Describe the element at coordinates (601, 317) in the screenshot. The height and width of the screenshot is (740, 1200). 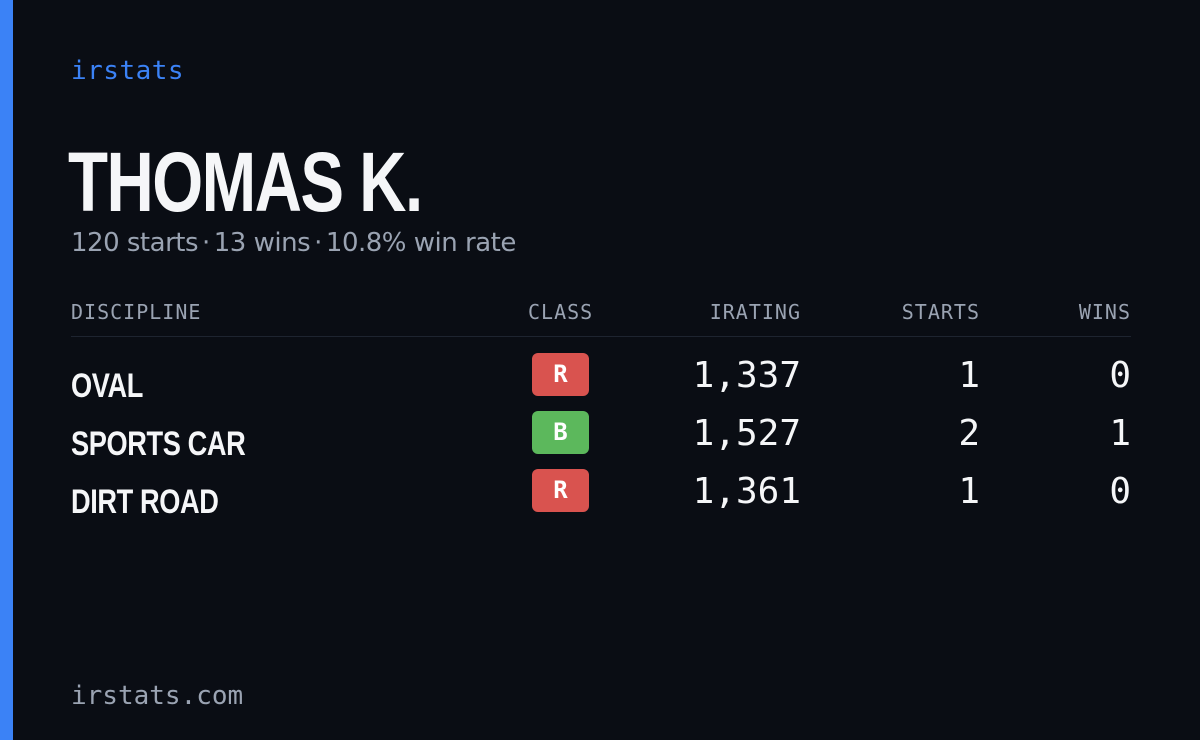
I see `table-header: DISCIPLINE CLASS IRATING STARTS WINS` at that location.